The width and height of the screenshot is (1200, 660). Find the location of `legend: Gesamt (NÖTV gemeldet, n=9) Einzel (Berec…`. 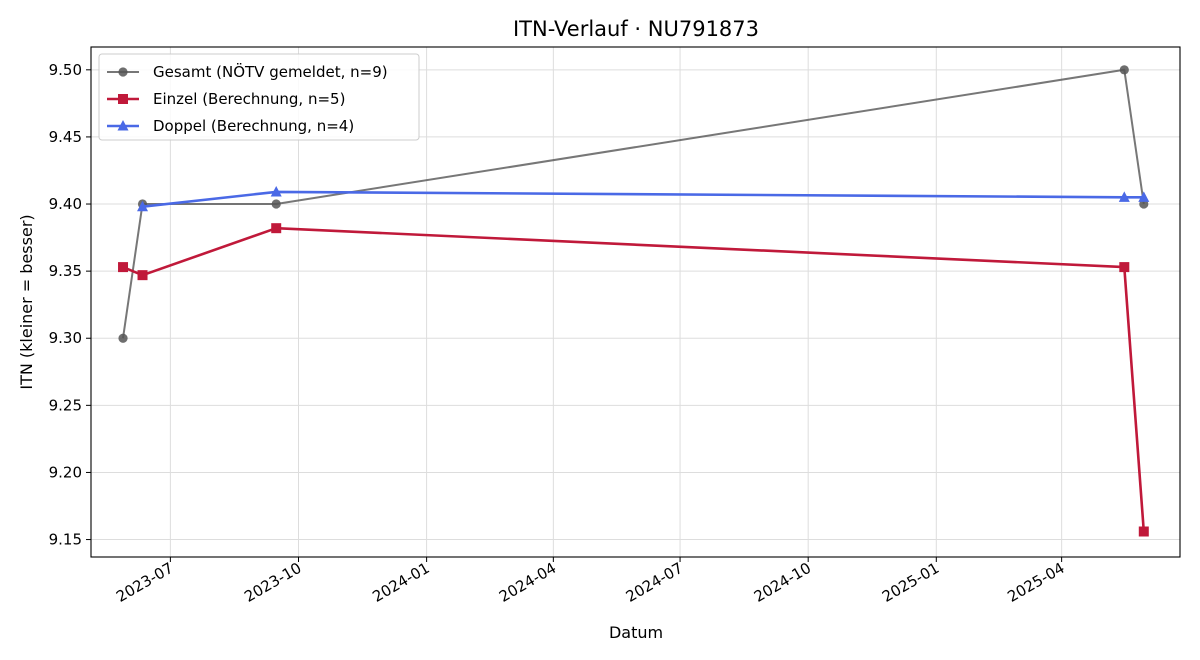

legend: Gesamt (NÖTV gemeldet, n=9) Einzel (Berec… is located at coordinates (259, 97).